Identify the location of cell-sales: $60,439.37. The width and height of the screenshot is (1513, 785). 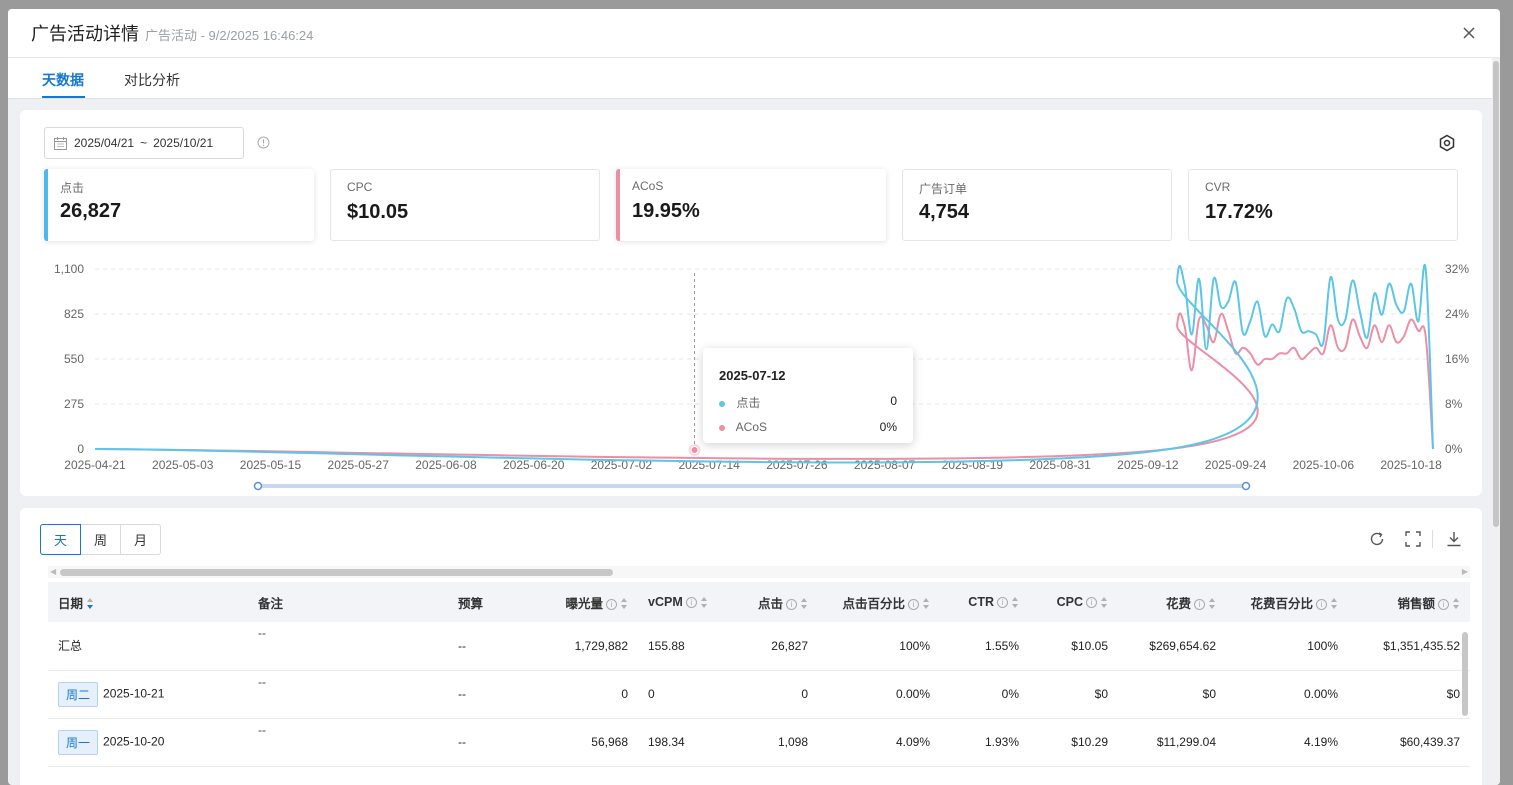
(1409, 742).